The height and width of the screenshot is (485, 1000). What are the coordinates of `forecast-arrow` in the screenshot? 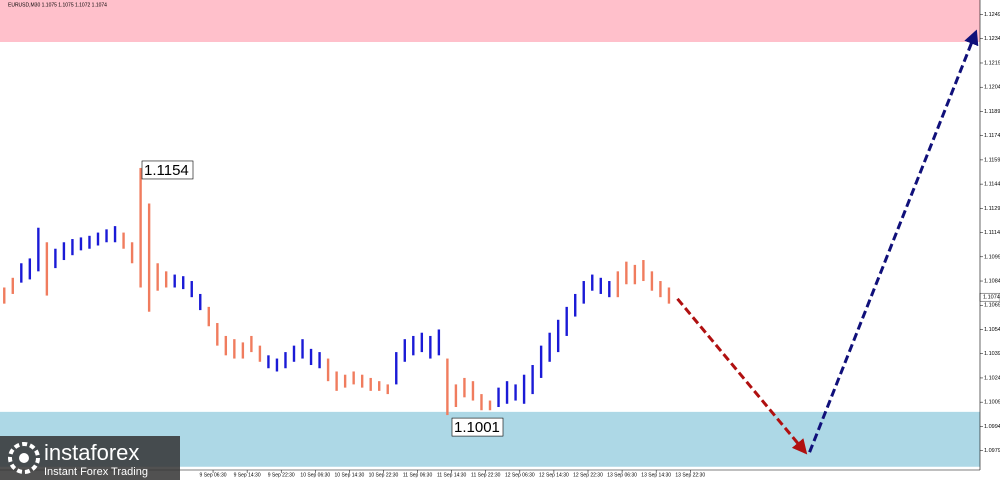 It's located at (742, 376).